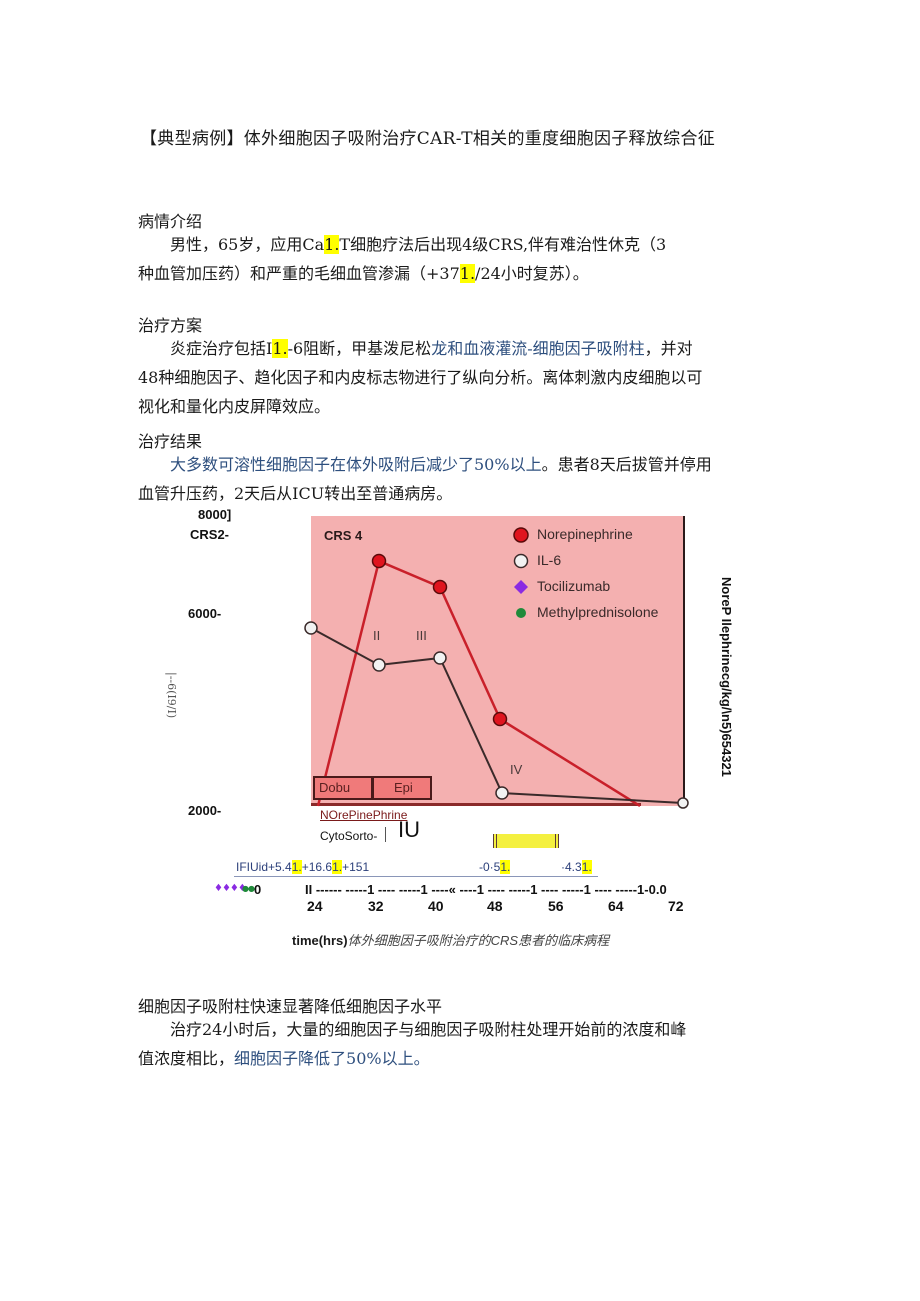  What do you see at coordinates (684, 661) in the screenshot?
I see `plot-right-border` at bounding box center [684, 661].